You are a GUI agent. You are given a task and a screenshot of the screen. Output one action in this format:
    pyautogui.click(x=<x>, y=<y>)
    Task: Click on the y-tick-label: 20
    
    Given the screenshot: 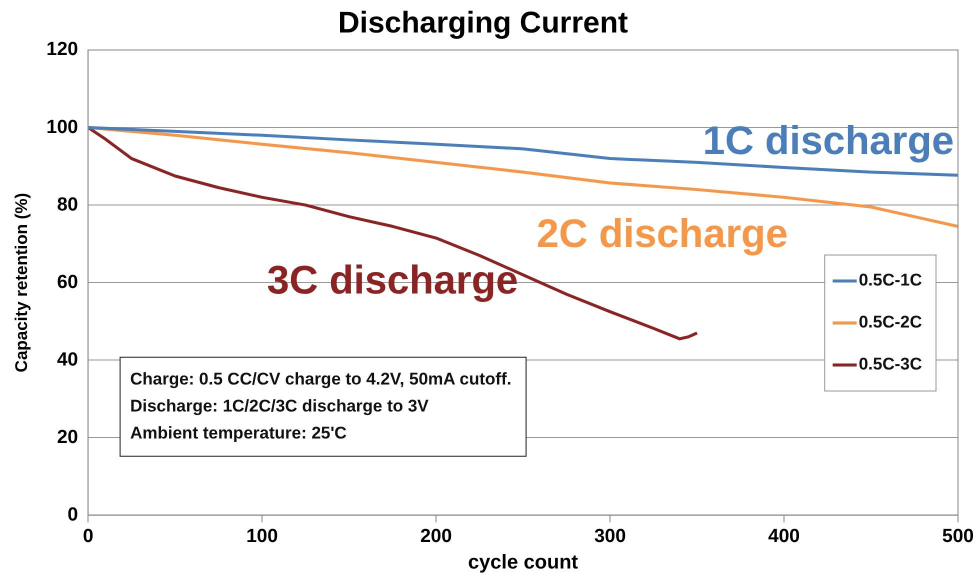 What is the action you would take?
    pyautogui.click(x=67, y=437)
    